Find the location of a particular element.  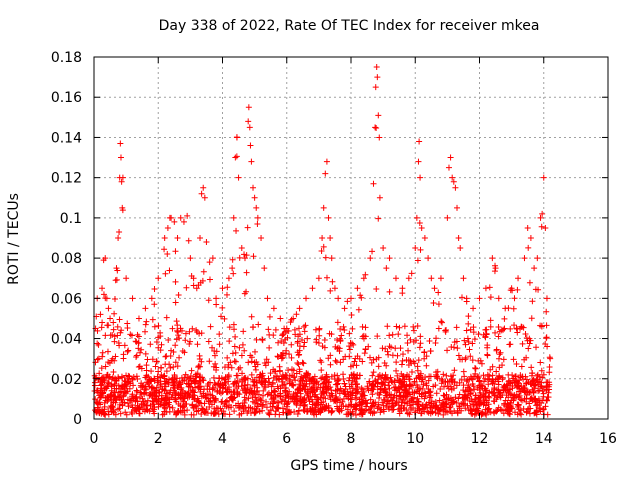

y-tick-label: 0.1 is located at coordinates (71, 219).